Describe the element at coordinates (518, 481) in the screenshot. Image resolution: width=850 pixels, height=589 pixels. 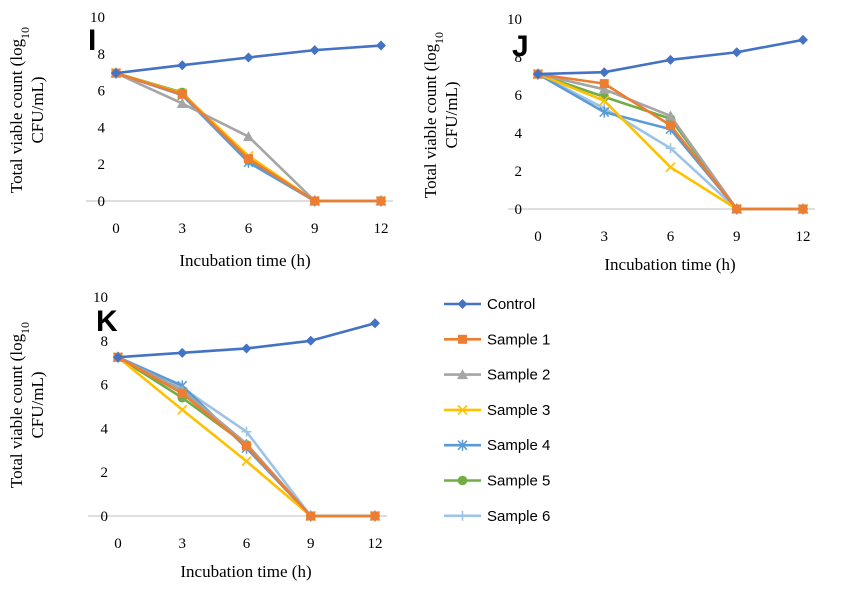
I see `legend-label: Sample 5` at that location.